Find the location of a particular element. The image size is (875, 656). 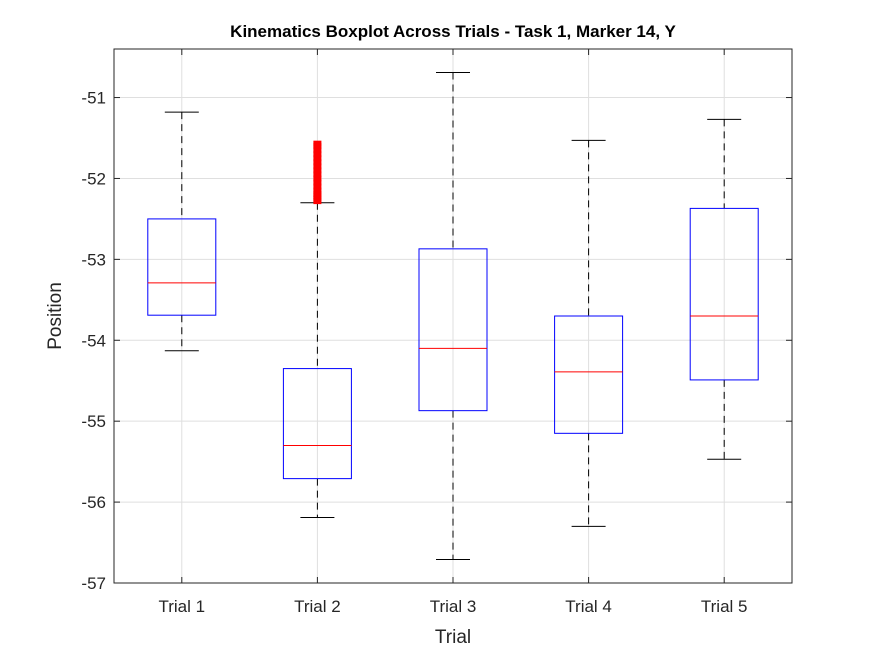

x-tick-label: Trial 3 is located at coordinates (453, 606).